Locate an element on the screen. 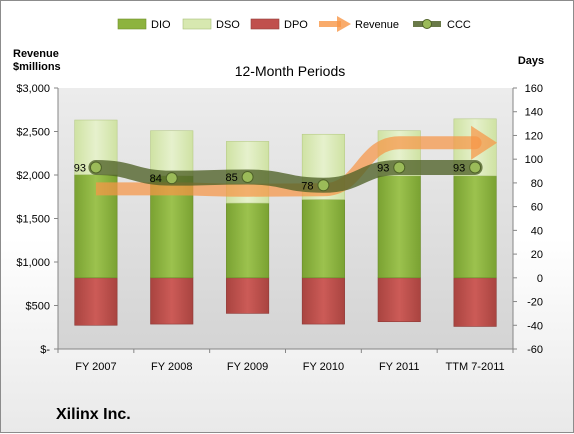 The width and height of the screenshot is (574, 434). left-tick-label: $2,000 is located at coordinates (33, 176).